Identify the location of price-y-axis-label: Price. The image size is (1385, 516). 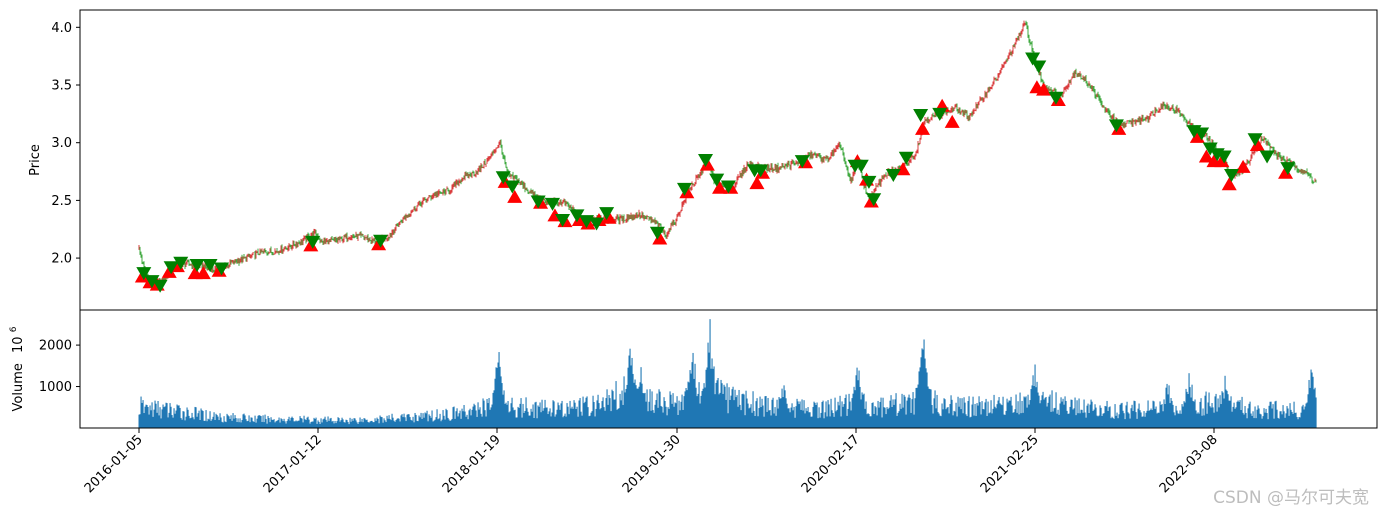
(35, 160).